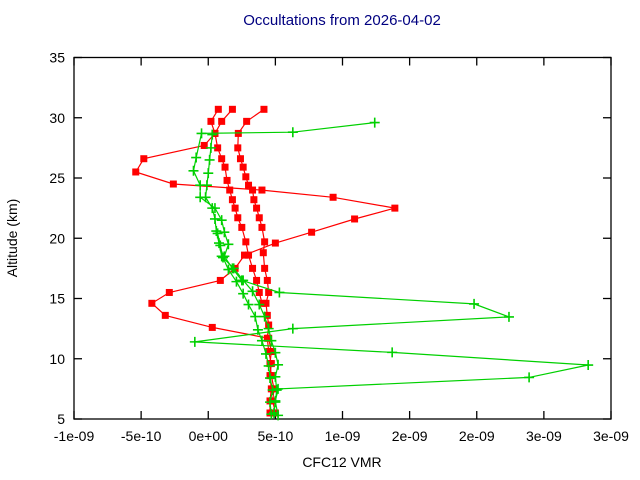 The width and height of the screenshot is (640, 480). What do you see at coordinates (57, 238) in the screenshot?
I see `y-tick-label: 20` at bounding box center [57, 238].